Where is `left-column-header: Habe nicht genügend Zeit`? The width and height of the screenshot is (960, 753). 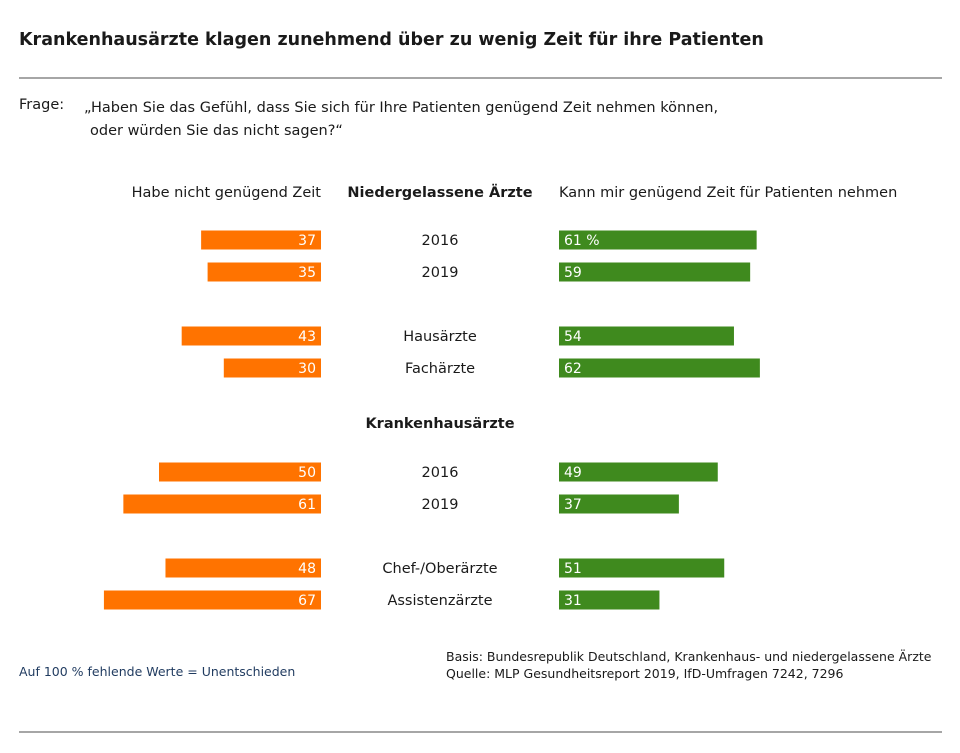
left-column-header: Habe nicht genügend Zeit is located at coordinates (227, 193).